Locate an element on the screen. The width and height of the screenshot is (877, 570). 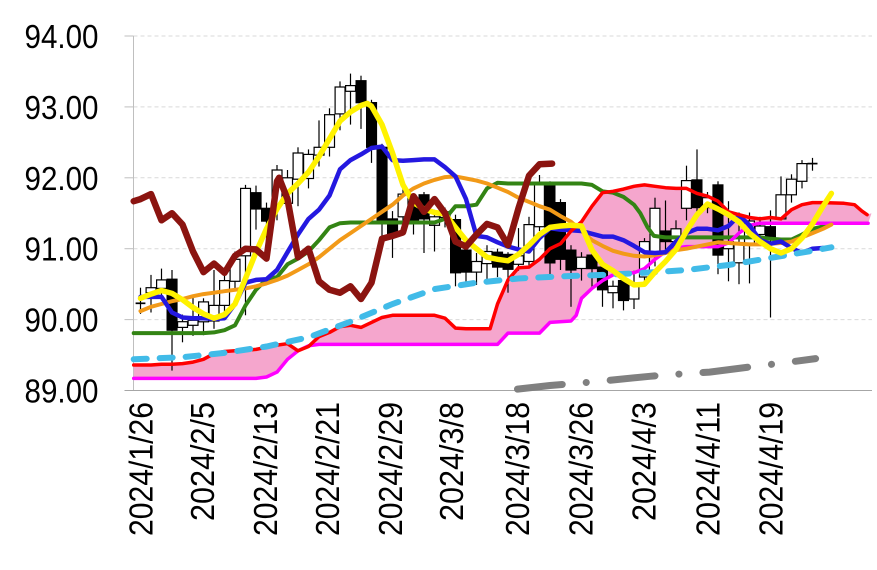
svg-text: 94.00 is located at coordinates (62, 36).